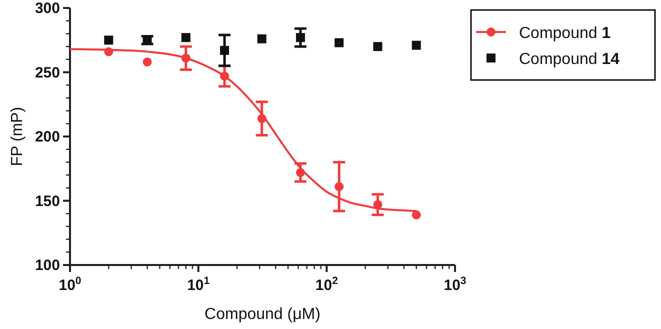 The image size is (661, 329). What do you see at coordinates (47, 201) in the screenshot?
I see `y-tick-label: 150` at bounding box center [47, 201].